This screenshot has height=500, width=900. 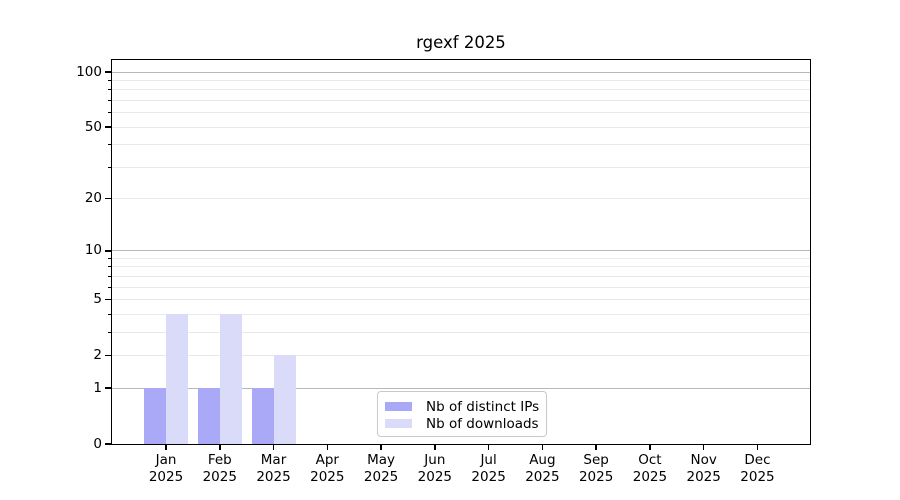 I want to click on legend: Nb of distinct IPs Nb of downloads, so click(x=462, y=414).